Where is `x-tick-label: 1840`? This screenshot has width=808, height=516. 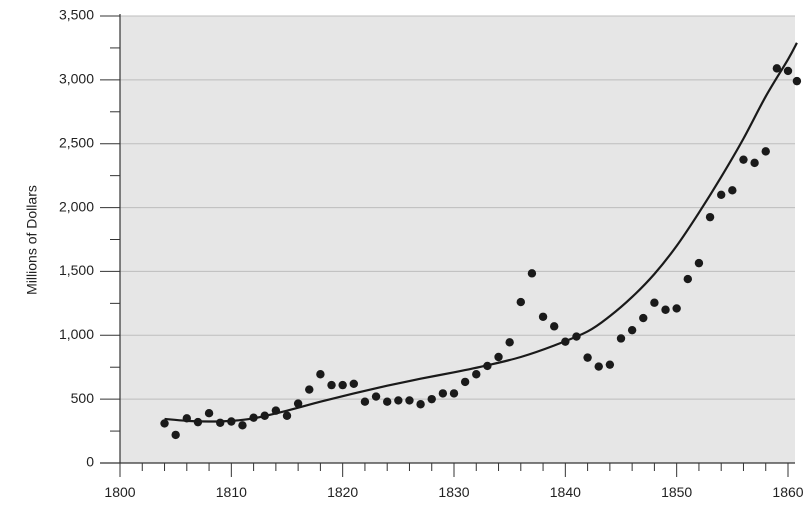 x-tick-label: 1840 is located at coordinates (565, 492).